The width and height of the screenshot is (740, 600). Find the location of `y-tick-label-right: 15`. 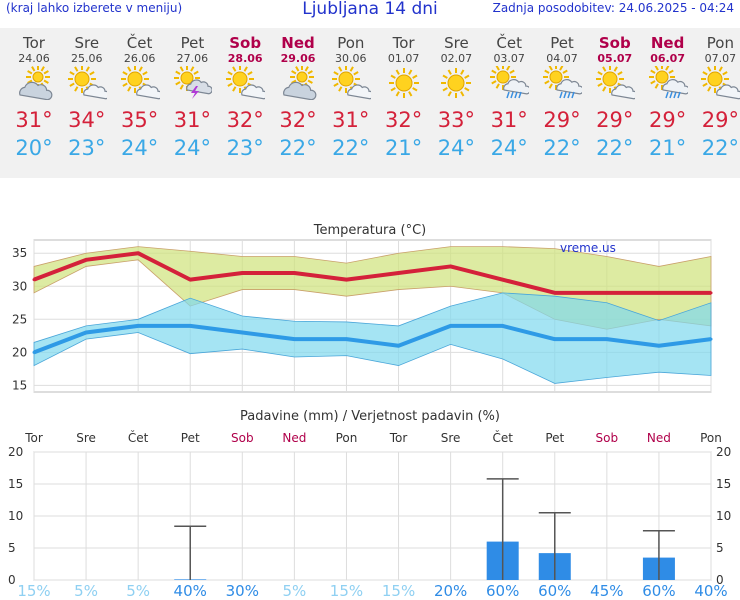

y-tick-label-right: 15 is located at coordinates (723, 484).